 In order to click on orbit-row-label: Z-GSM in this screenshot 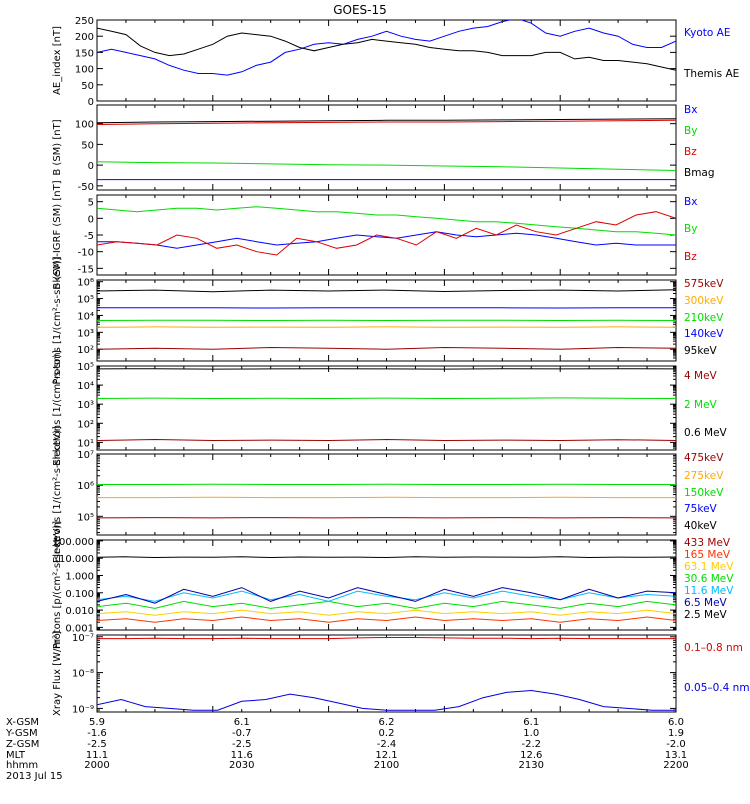, I will do `click(22, 744)`.